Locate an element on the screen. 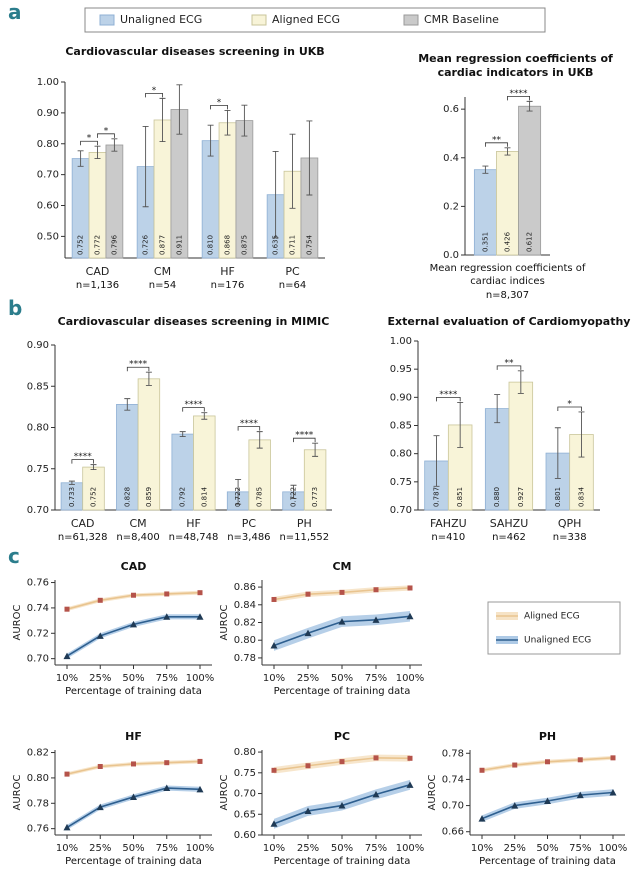 The width and height of the screenshot is (640, 881). x-tick-label: 10% is located at coordinates (482, 848).